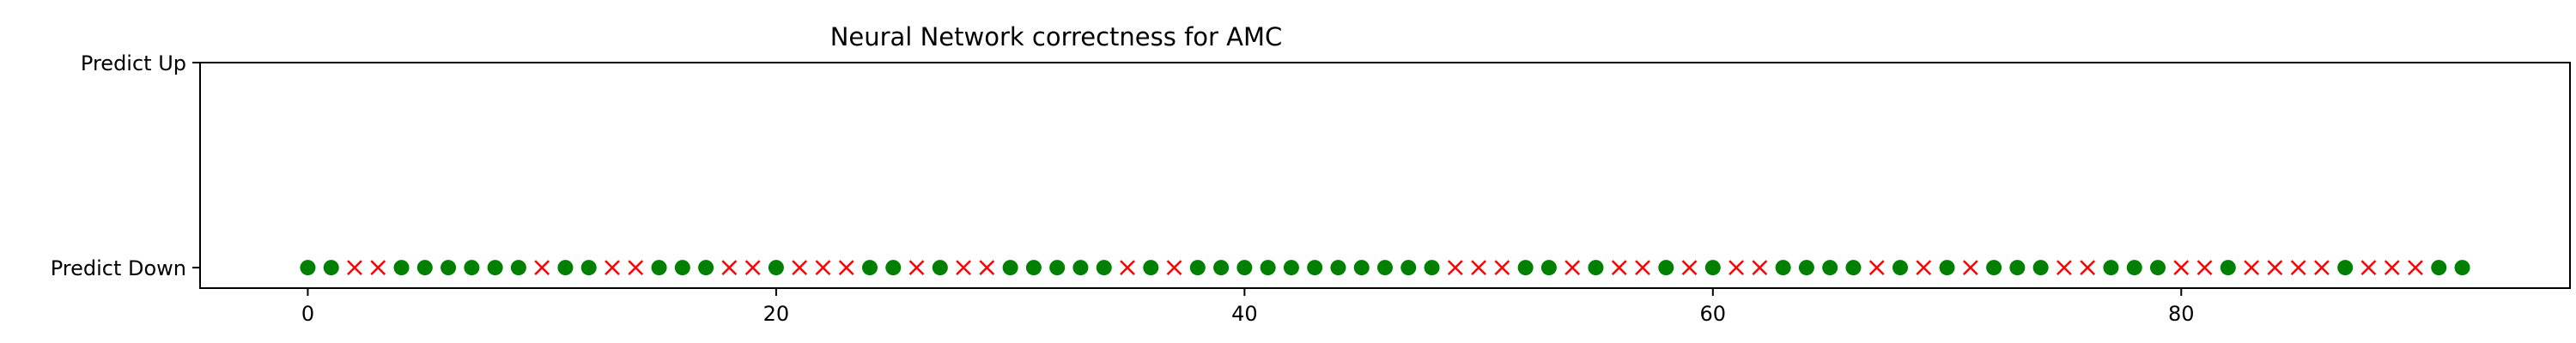 The width and height of the screenshot is (2576, 343). What do you see at coordinates (1056, 36) in the screenshot?
I see `chart-title: Neural Network correctness for AMC` at bounding box center [1056, 36].